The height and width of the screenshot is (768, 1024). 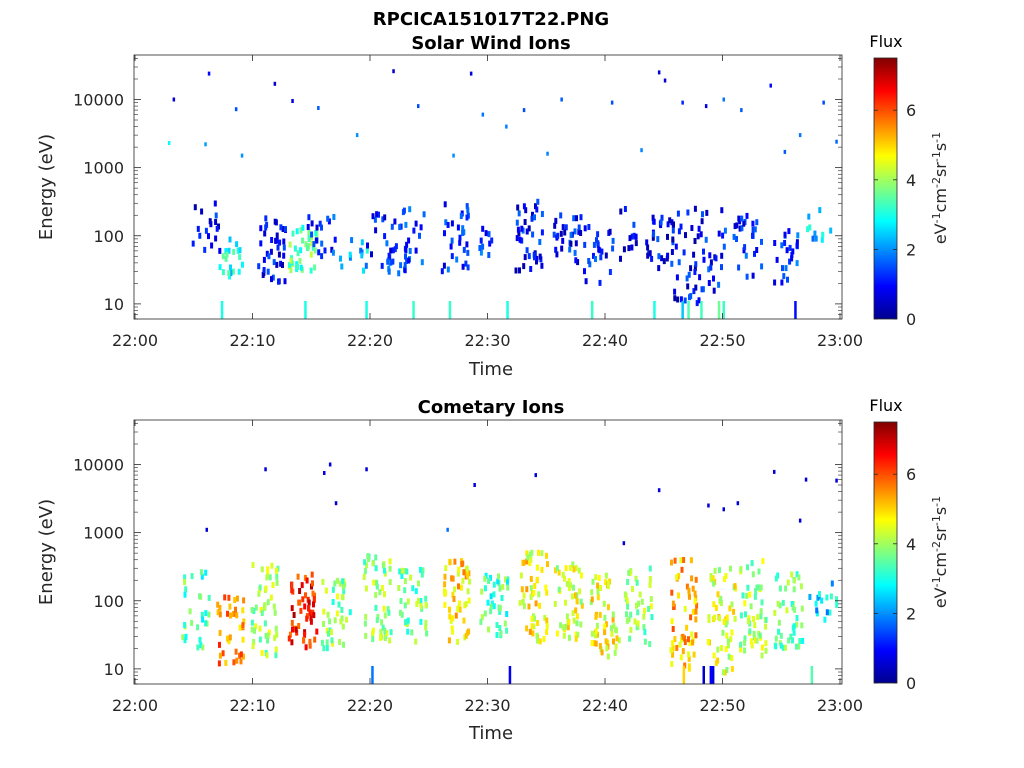 I want to click on x-tick-label: 22:00, so click(x=135, y=705).